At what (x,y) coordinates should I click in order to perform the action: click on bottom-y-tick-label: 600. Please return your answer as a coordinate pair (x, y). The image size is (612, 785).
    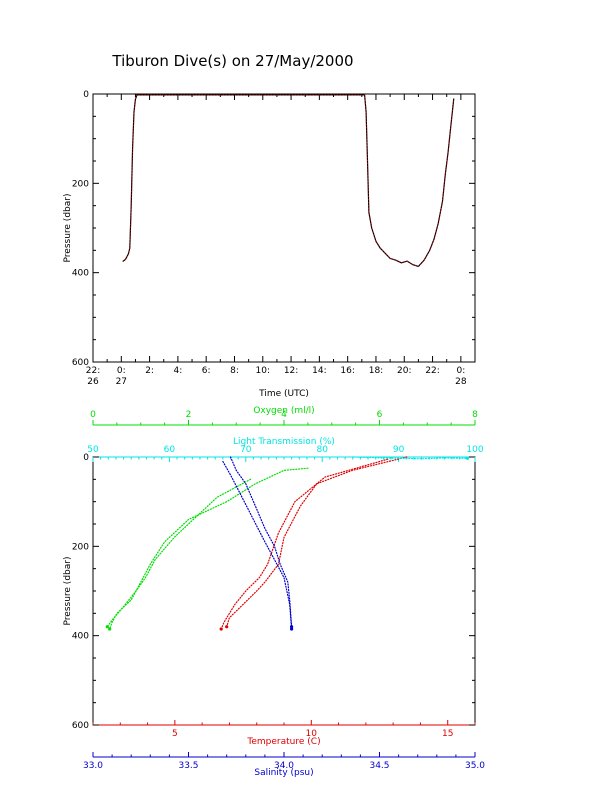
    Looking at the image, I should click on (80, 726).